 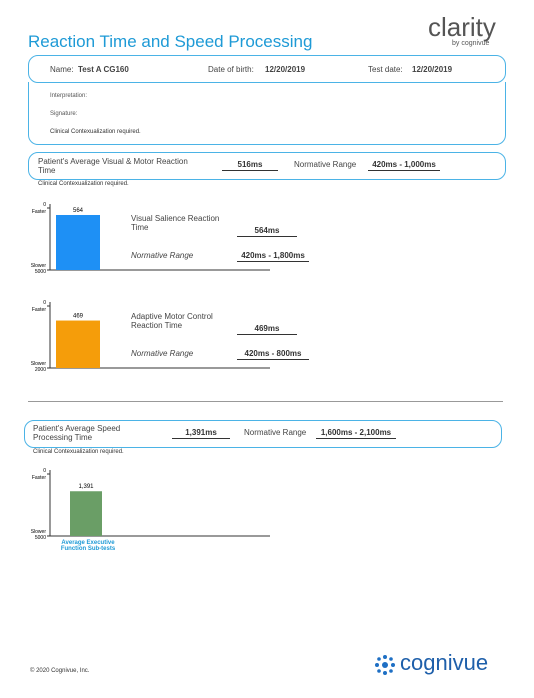 What do you see at coordinates (170, 41) in the screenshot?
I see `title: Reaction Time and Speed Processing` at bounding box center [170, 41].